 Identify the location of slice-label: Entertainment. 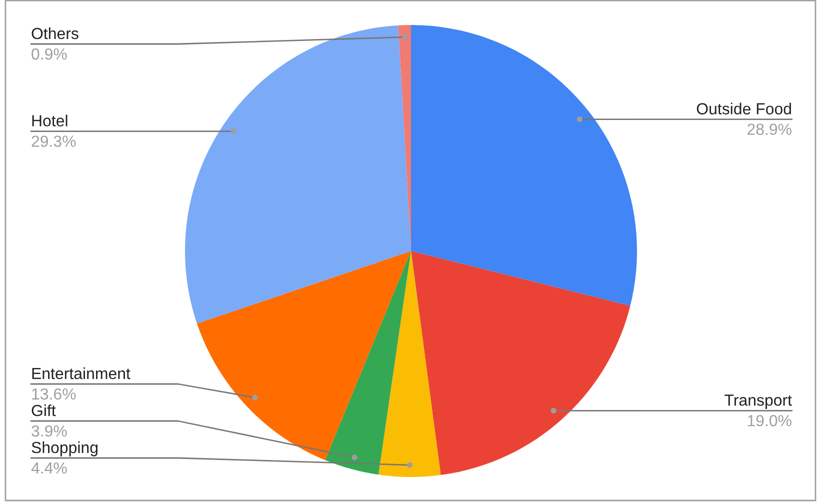
(81, 373).